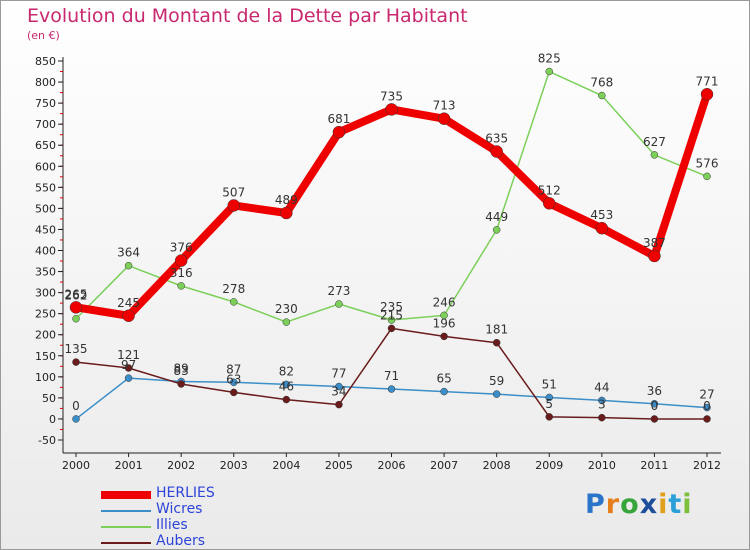 This screenshot has width=750, height=550. What do you see at coordinates (47, 440) in the screenshot?
I see `y-tick-label: -50` at bounding box center [47, 440].